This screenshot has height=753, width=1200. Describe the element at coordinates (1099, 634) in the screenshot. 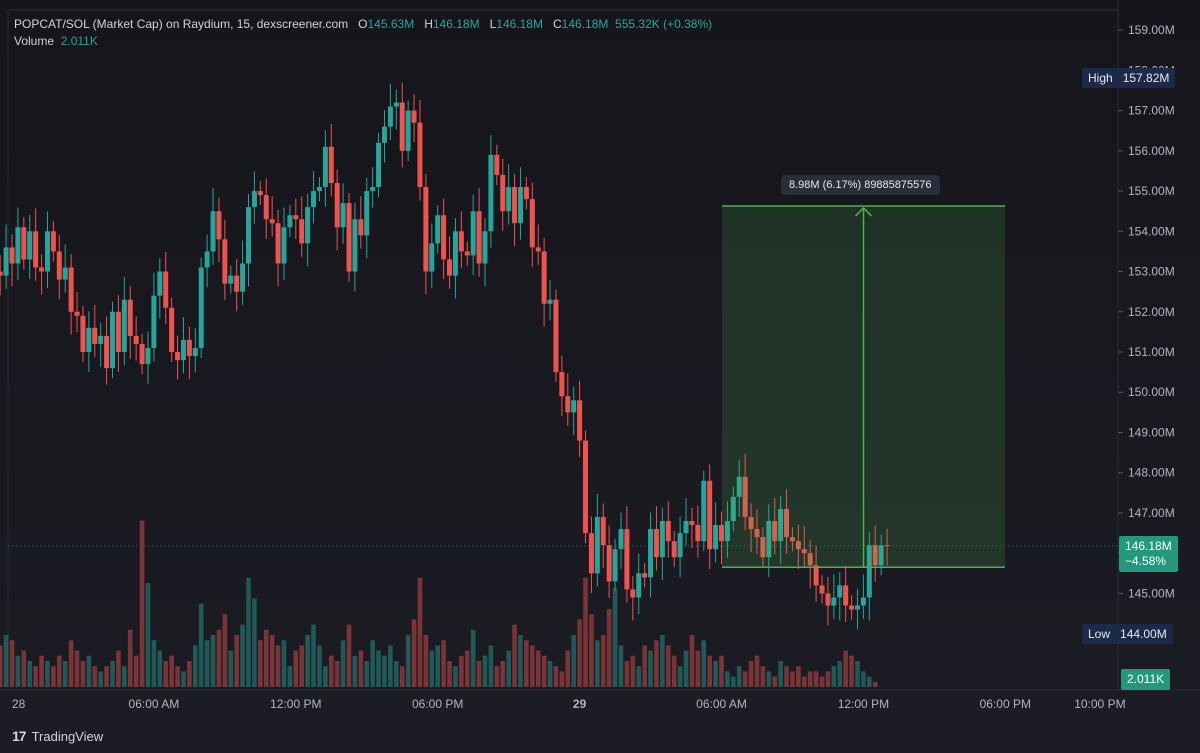

I see `low-label: Low` at that location.